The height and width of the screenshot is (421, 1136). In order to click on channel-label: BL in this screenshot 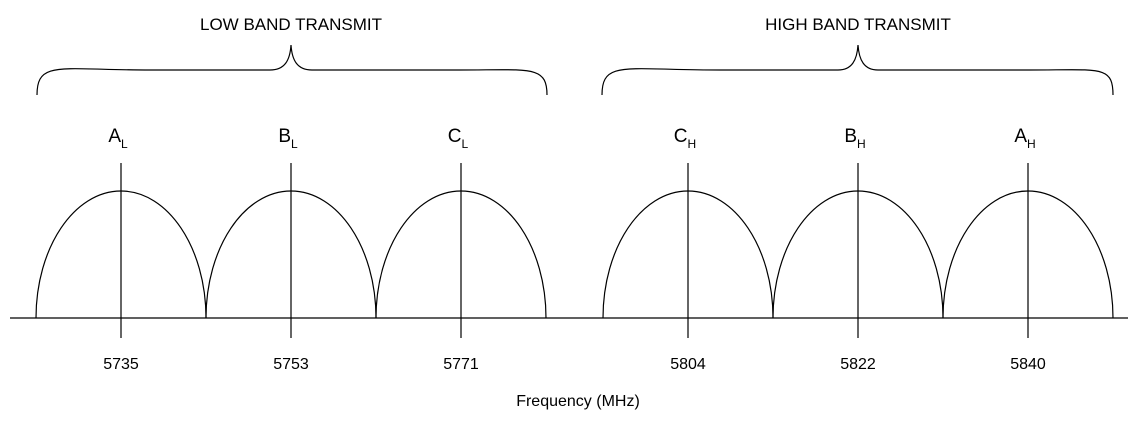, I will do `click(288, 138)`.